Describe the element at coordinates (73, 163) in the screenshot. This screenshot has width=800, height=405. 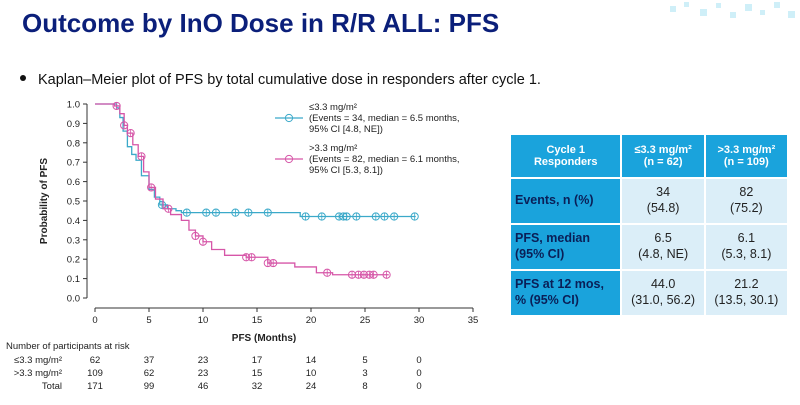
I see `y-tick-label: 0.7` at that location.